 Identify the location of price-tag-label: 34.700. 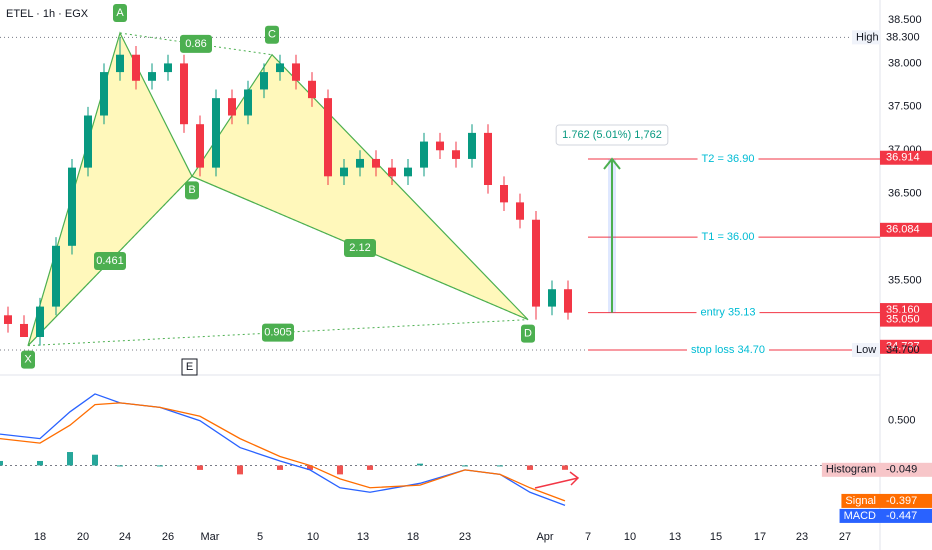
(903, 350).